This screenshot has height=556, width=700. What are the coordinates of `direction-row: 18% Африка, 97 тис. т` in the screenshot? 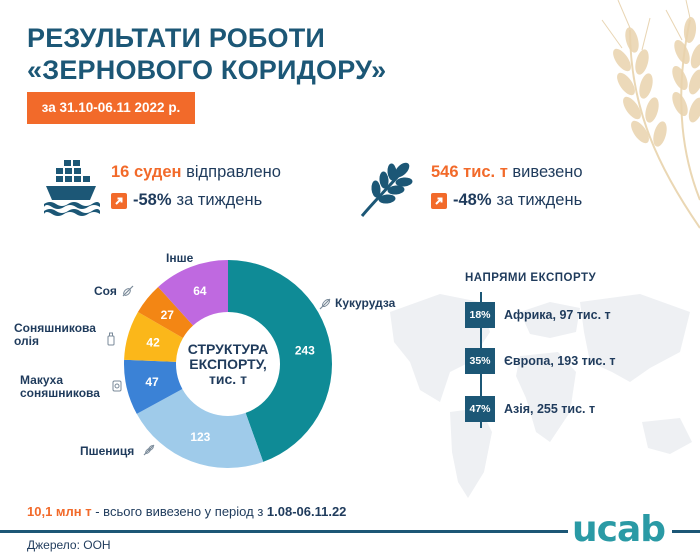 It's located at (538, 315).